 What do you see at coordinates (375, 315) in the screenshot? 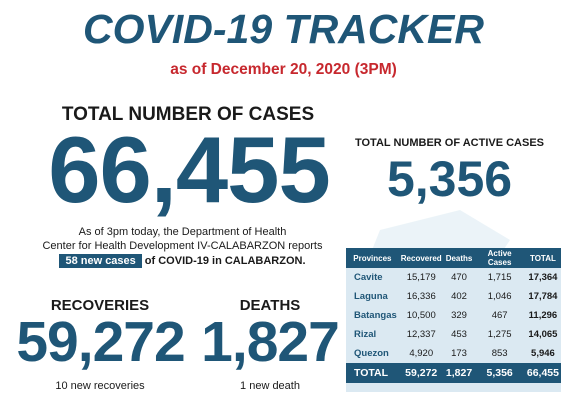
I see `province-name: Batangas` at bounding box center [375, 315].